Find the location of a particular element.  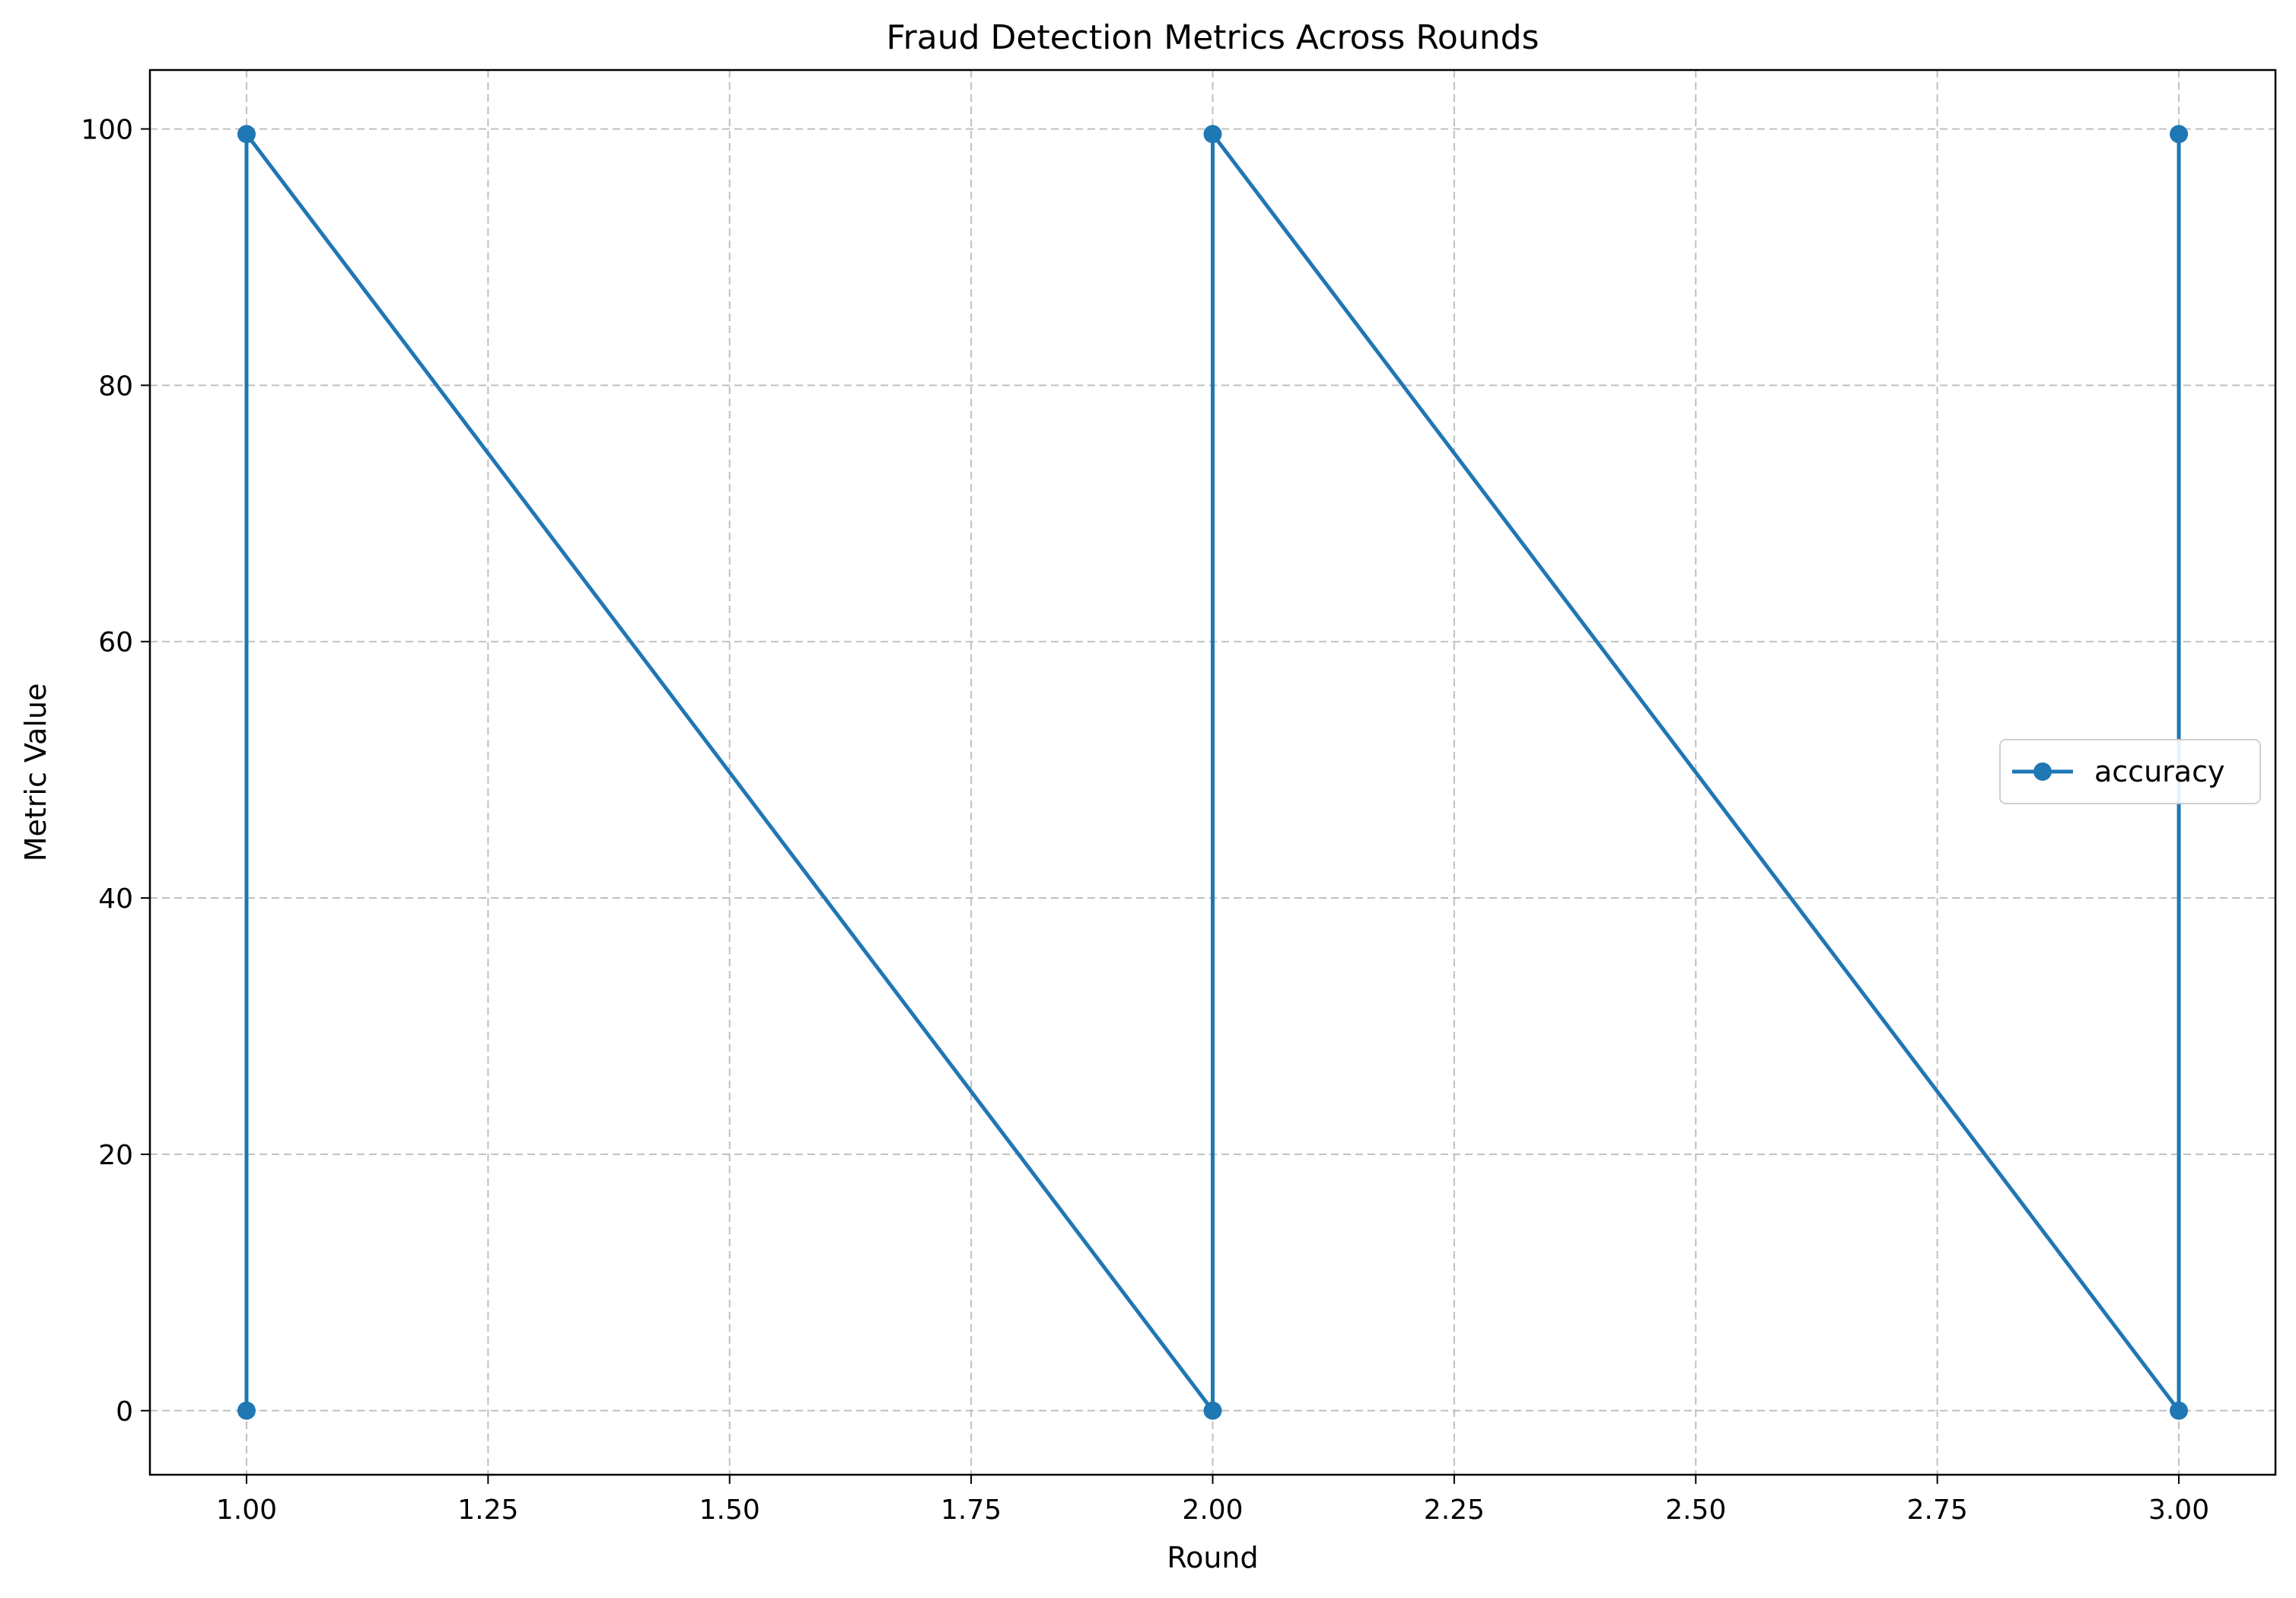

y-tick-label: 40 is located at coordinates (115, 899).